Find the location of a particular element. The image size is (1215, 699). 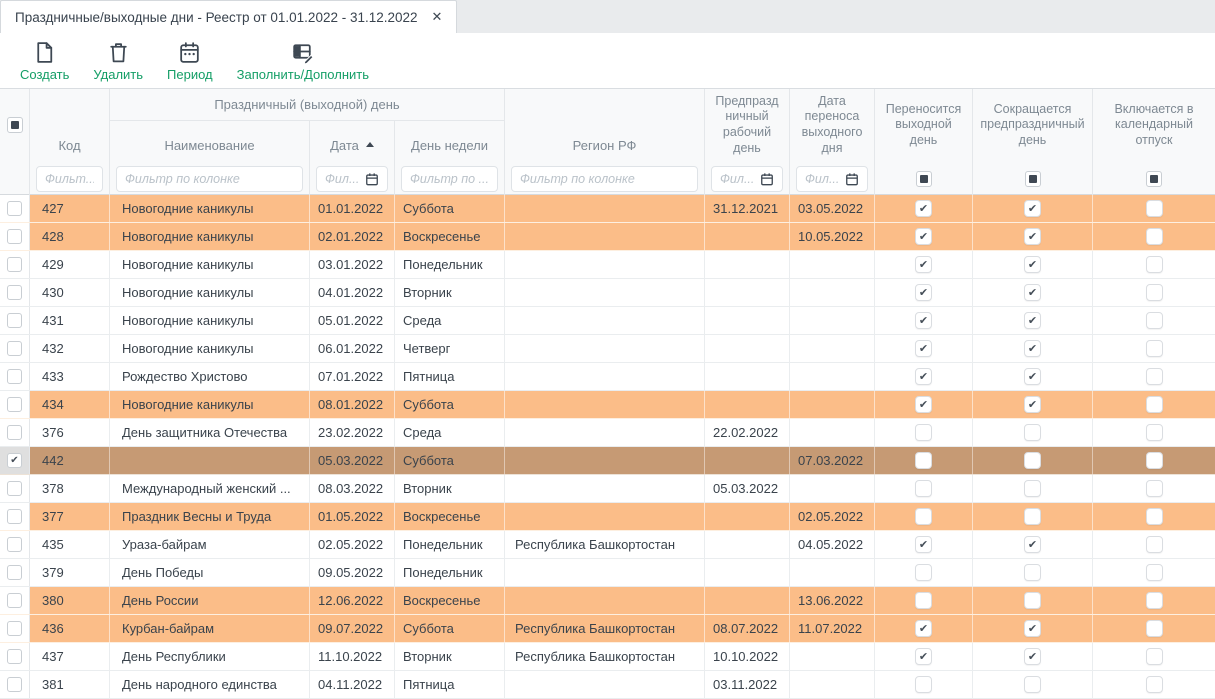

table-row: 432 Новогодние каникулы 06.01.2022 Четверг is located at coordinates (607, 349).